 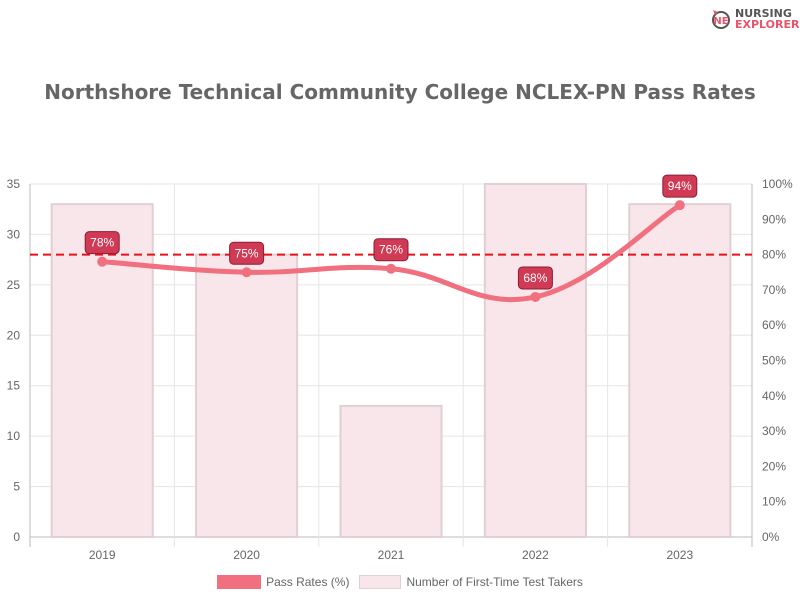 I want to click on right-tick-label: 10%, so click(x=774, y=502).